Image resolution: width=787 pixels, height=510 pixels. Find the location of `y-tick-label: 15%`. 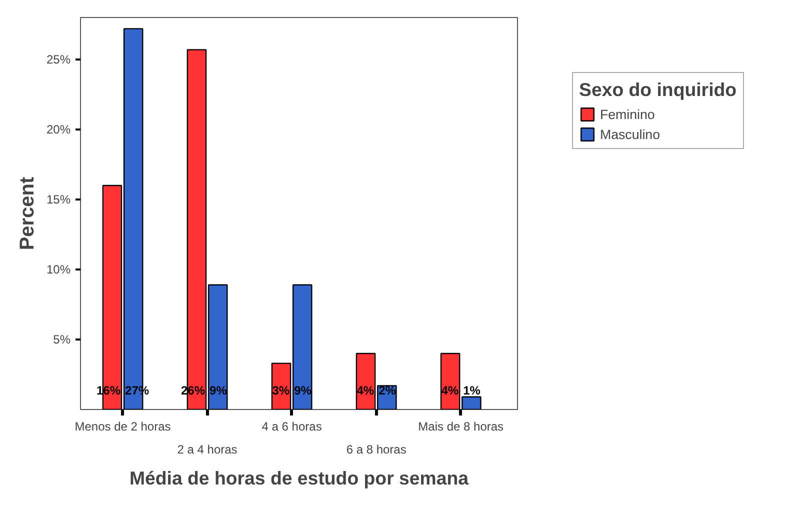

y-tick-label: 15% is located at coordinates (58, 199).